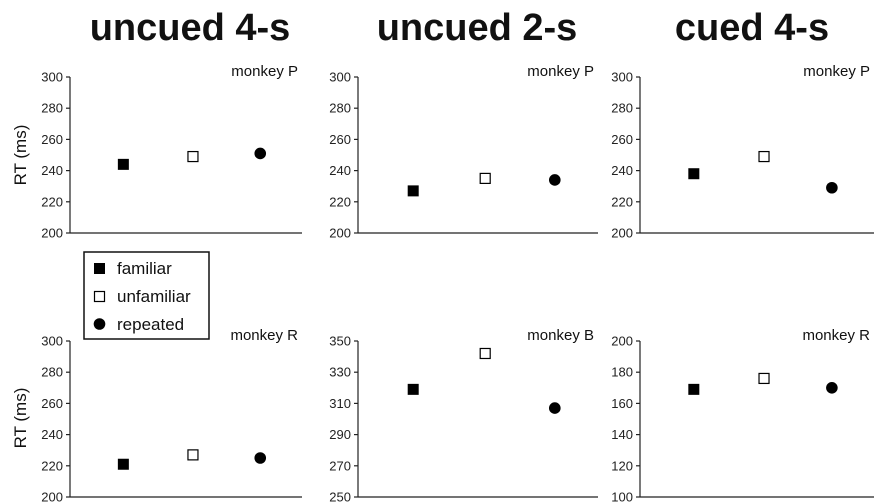  What do you see at coordinates (622, 497) in the screenshot?
I see `y-tick-label: 100` at bounding box center [622, 497].